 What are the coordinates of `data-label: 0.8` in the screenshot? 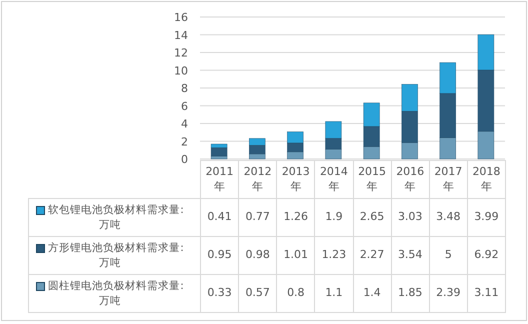 It's located at (296, 293).